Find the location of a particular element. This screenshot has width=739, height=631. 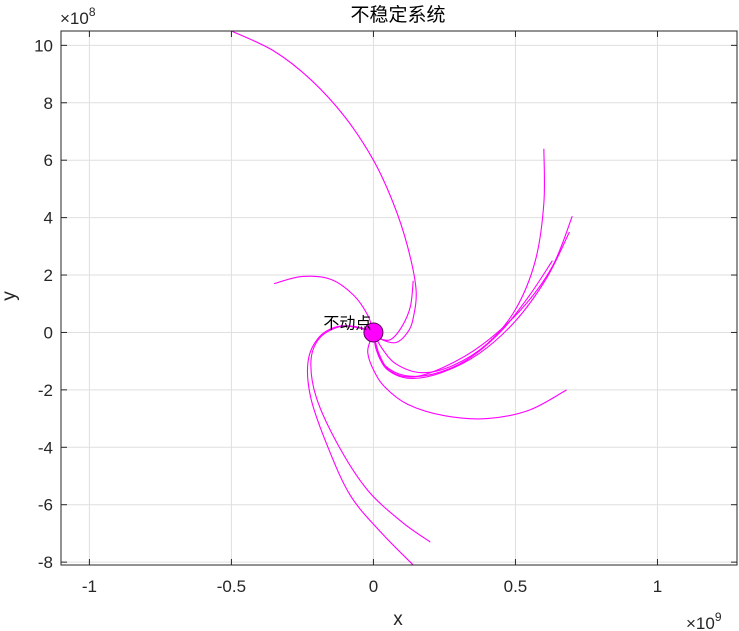

y-tick-label: -2 is located at coordinates (45, 390).